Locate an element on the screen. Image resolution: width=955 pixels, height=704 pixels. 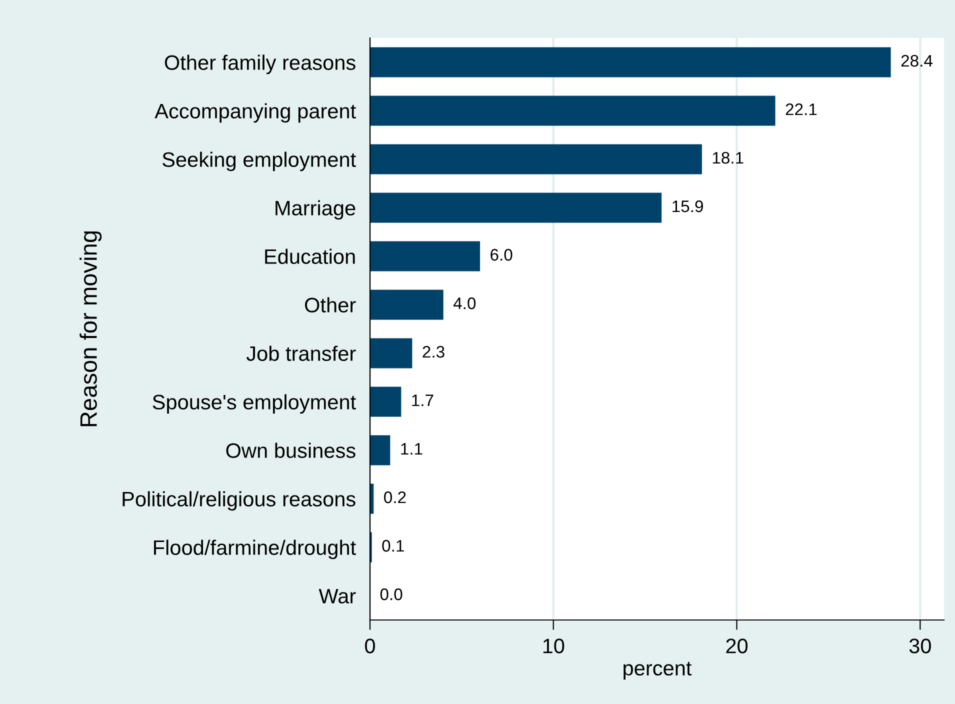
data-label: 28.4 is located at coordinates (916, 60).